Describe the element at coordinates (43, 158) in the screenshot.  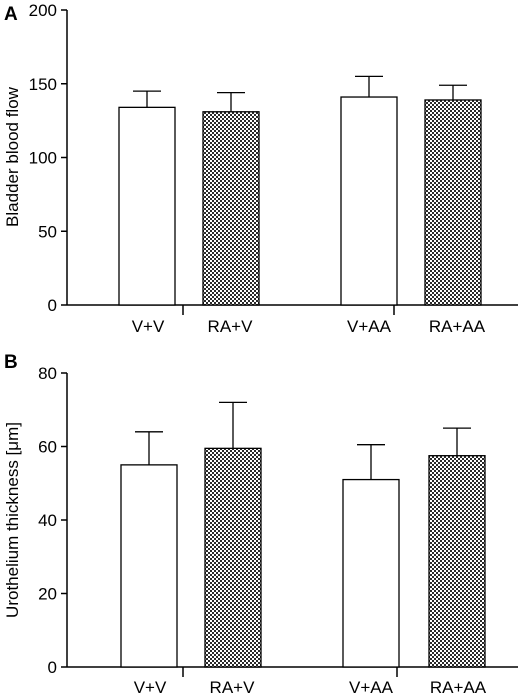
I see `panel-a-y-tick-label: 100` at that location.